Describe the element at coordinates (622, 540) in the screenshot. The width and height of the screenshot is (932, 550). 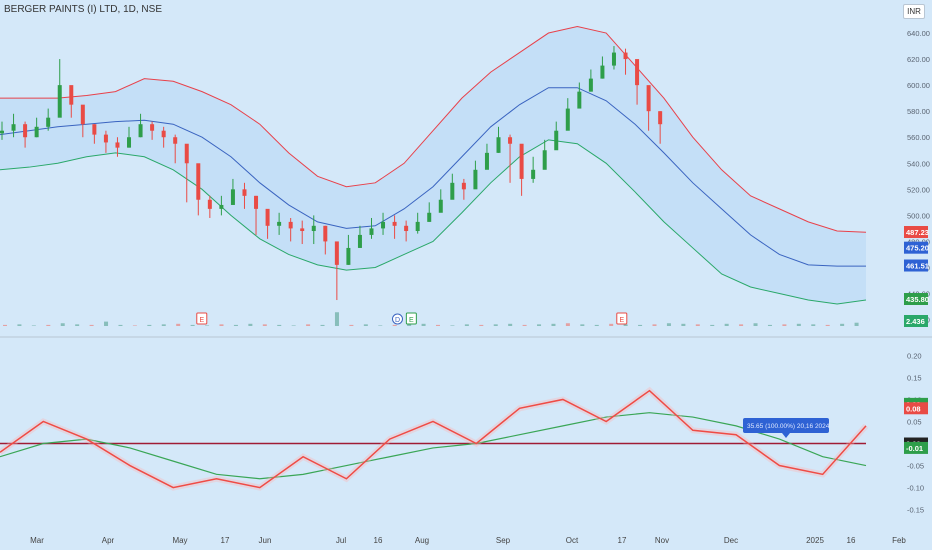
I see `time-axis-tick: 17` at that location.